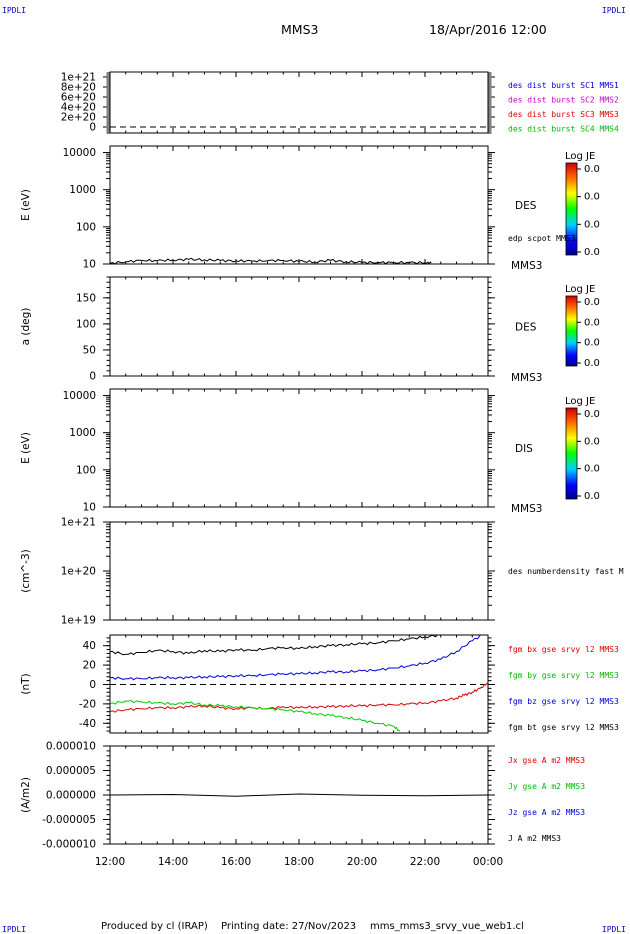 The width and height of the screenshot is (630, 934). I want to click on time-tick-label: 20:00, so click(362, 862).